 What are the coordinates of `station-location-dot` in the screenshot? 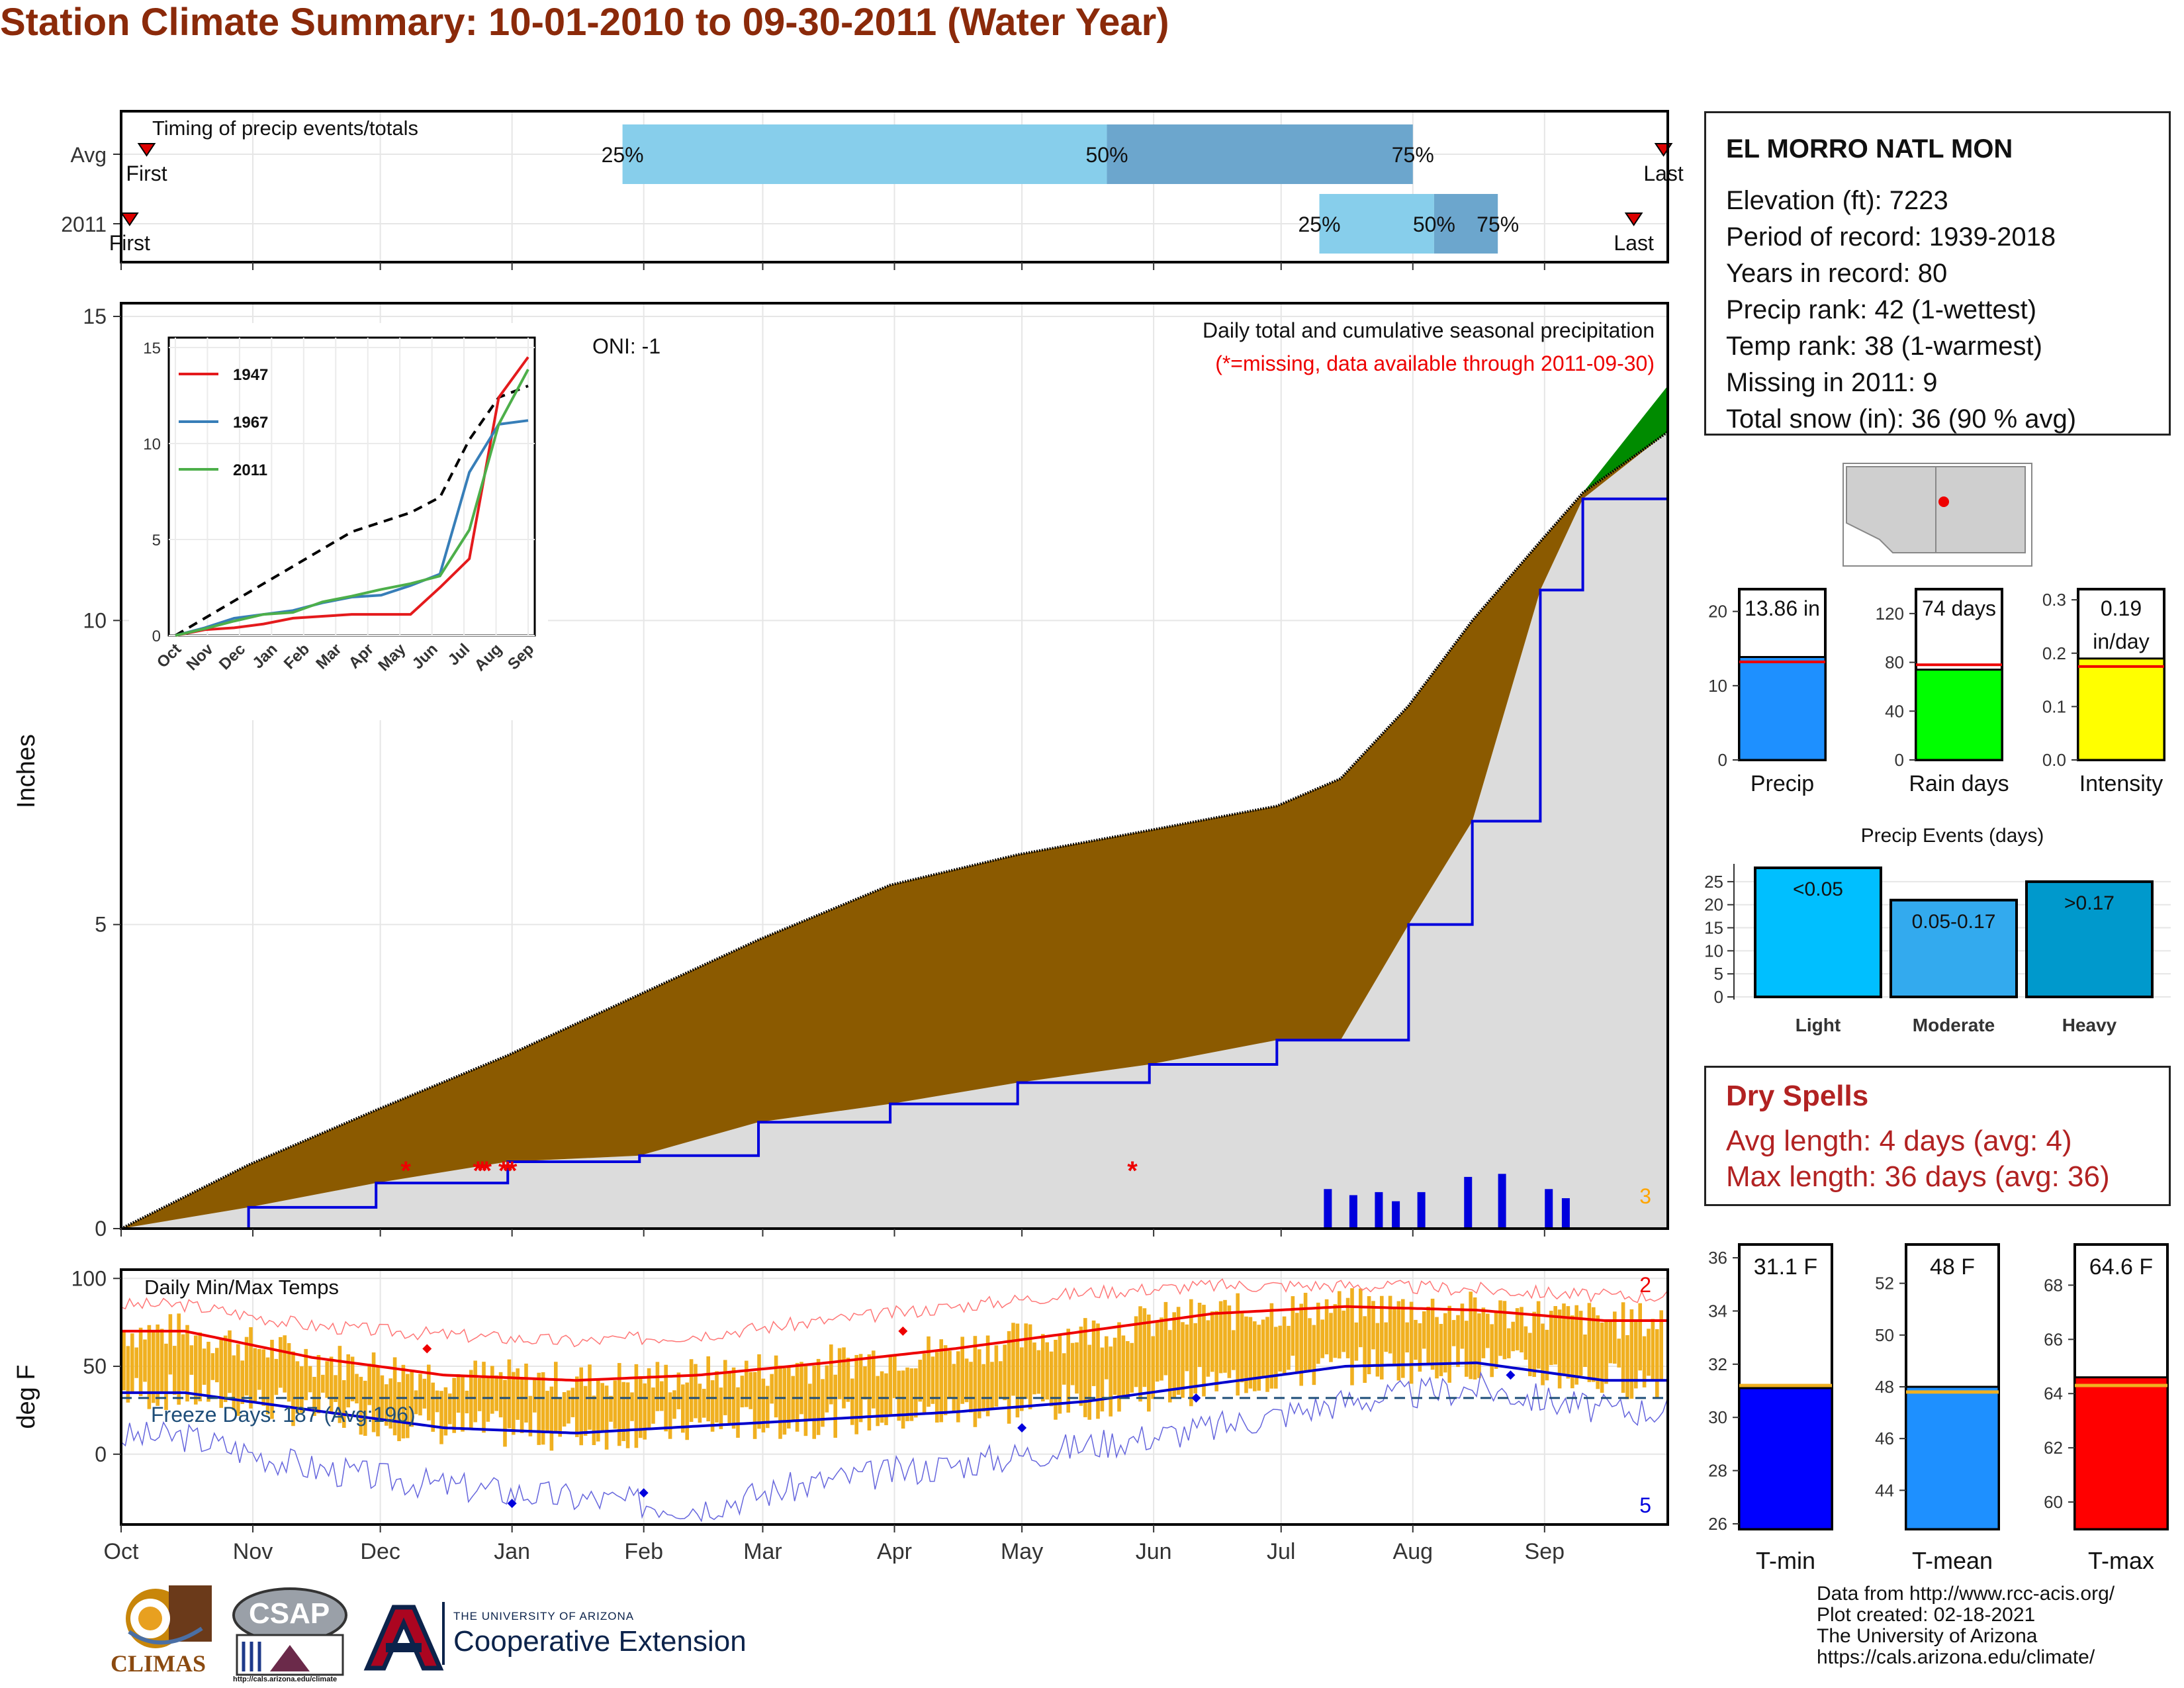 It's located at (1943, 501).